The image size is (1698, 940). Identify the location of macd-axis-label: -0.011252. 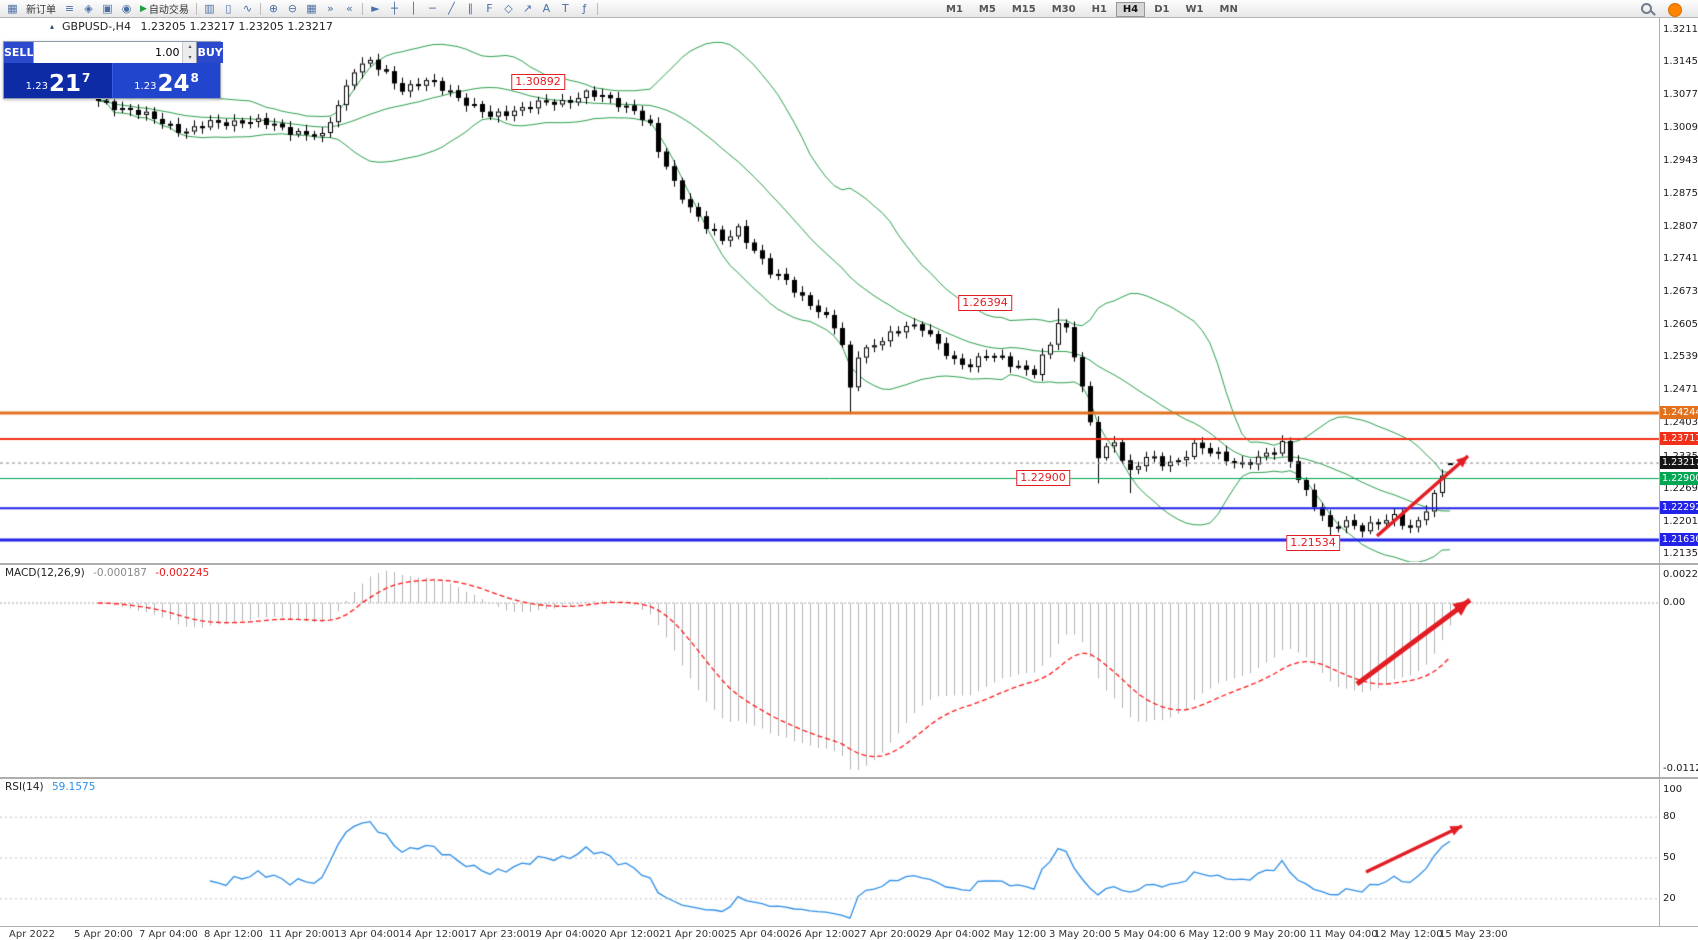
(1680, 768).